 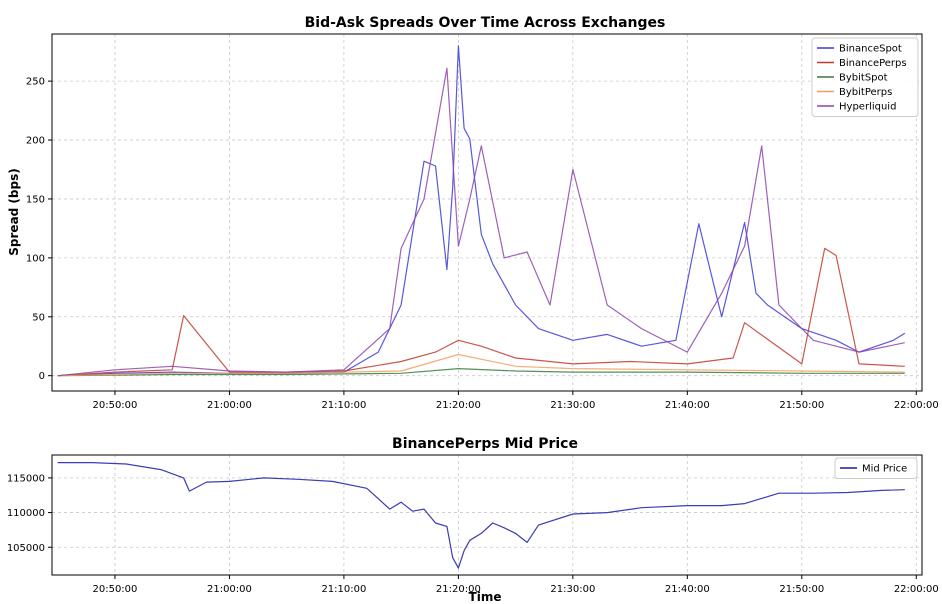 I want to click on y-tick-label: 150, so click(x=35, y=199).